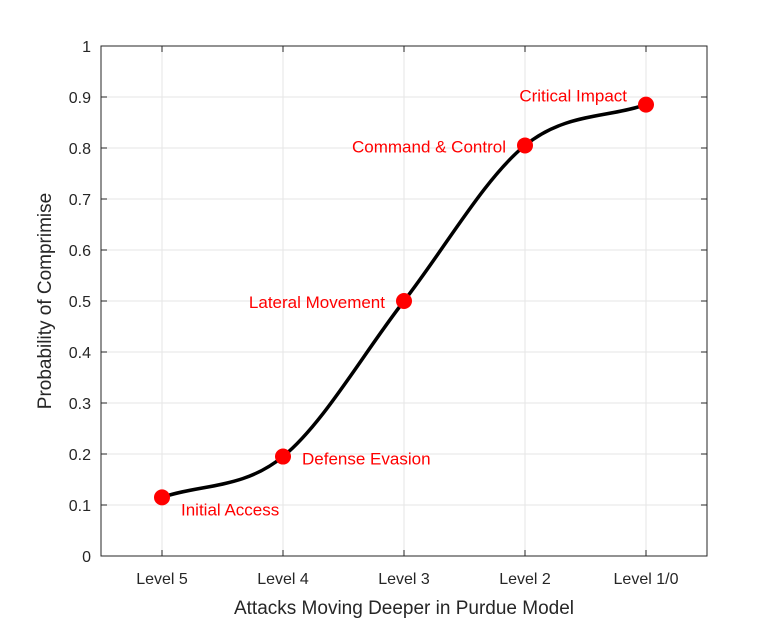 This screenshot has width=781, height=625. What do you see at coordinates (162, 579) in the screenshot?
I see `x-tick-label: Level 5` at bounding box center [162, 579].